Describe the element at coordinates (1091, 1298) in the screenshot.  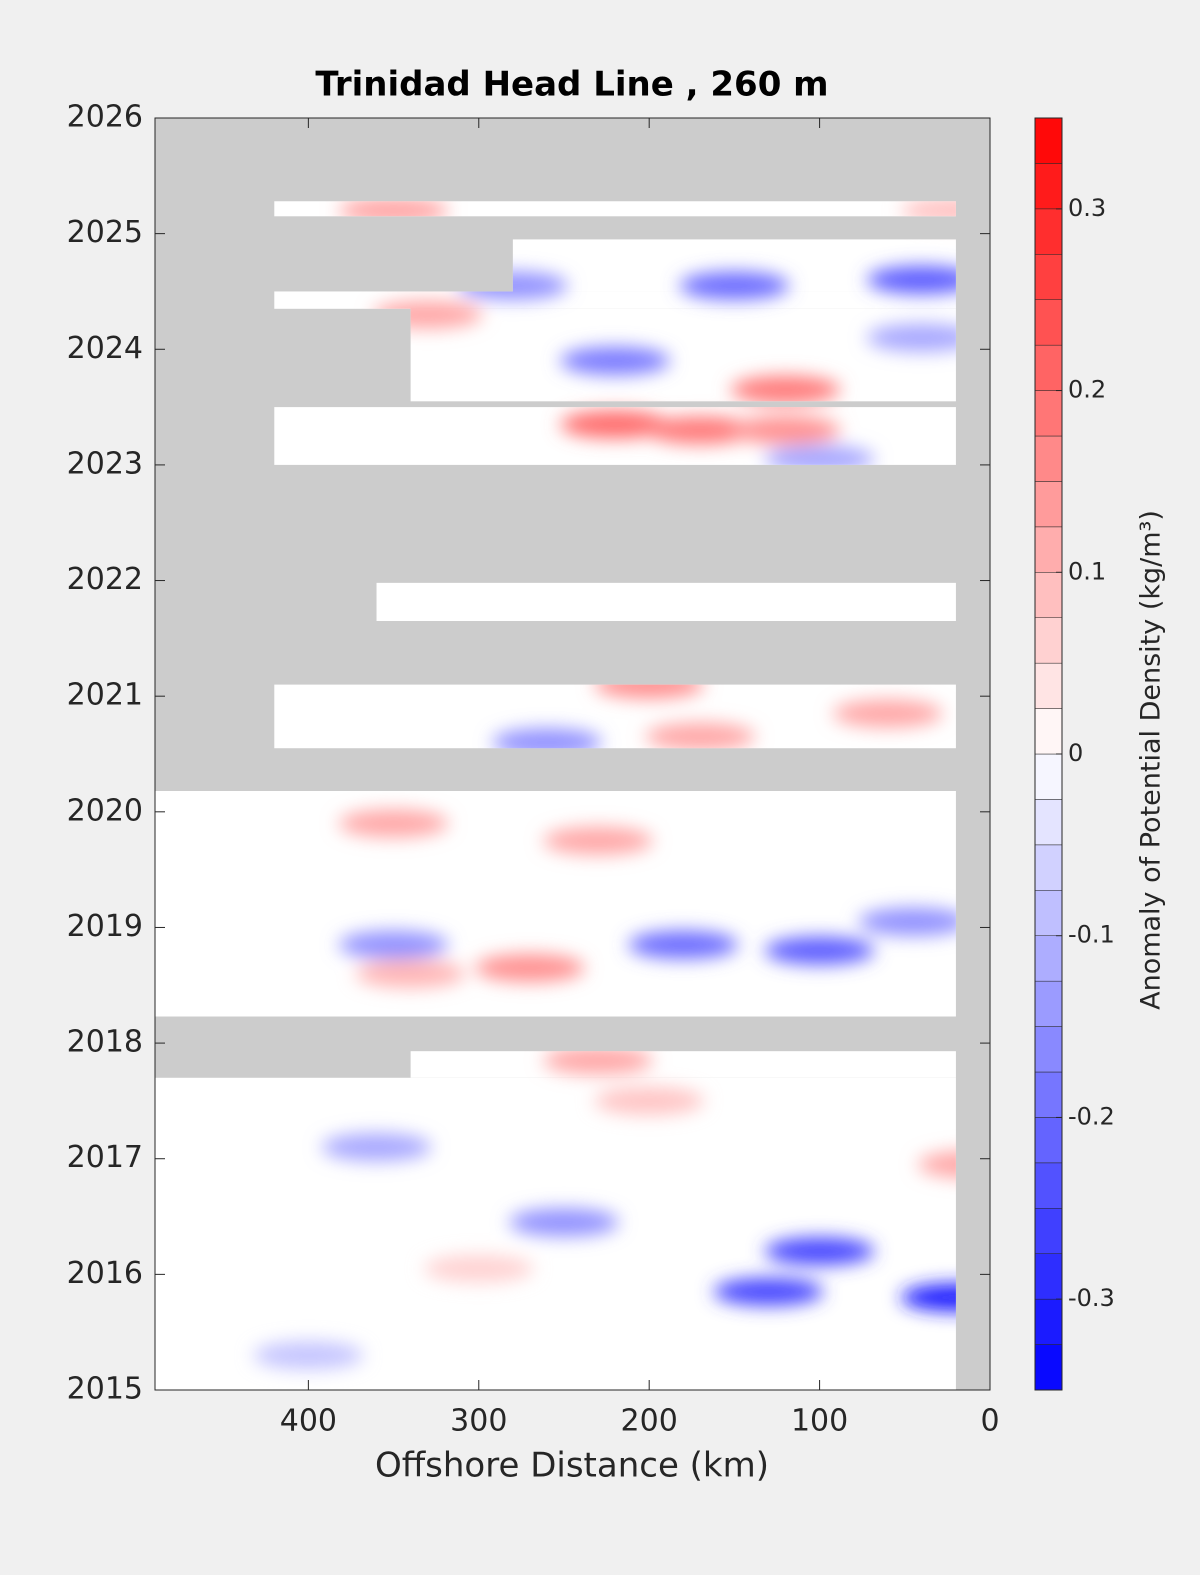
I see `colorbar-tick-label: -0.3` at that location.